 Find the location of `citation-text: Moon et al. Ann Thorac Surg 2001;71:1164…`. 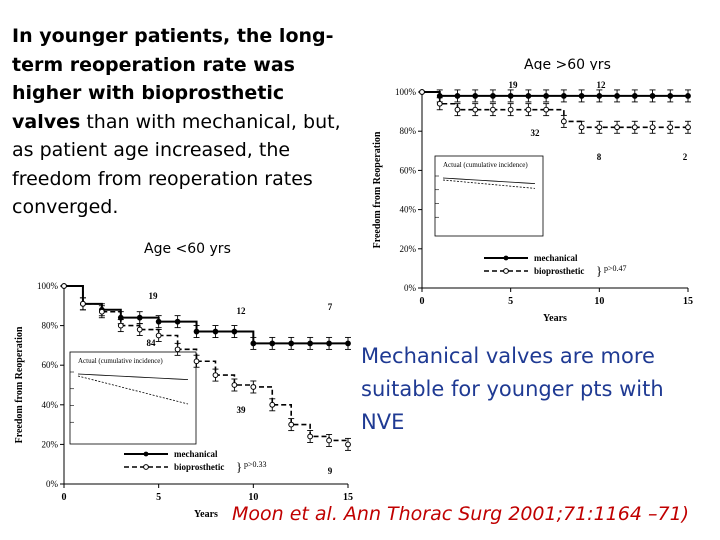

citation-text: Moon et al. Ann Thorac Surg 2001;71:1164… is located at coordinates (461, 514).